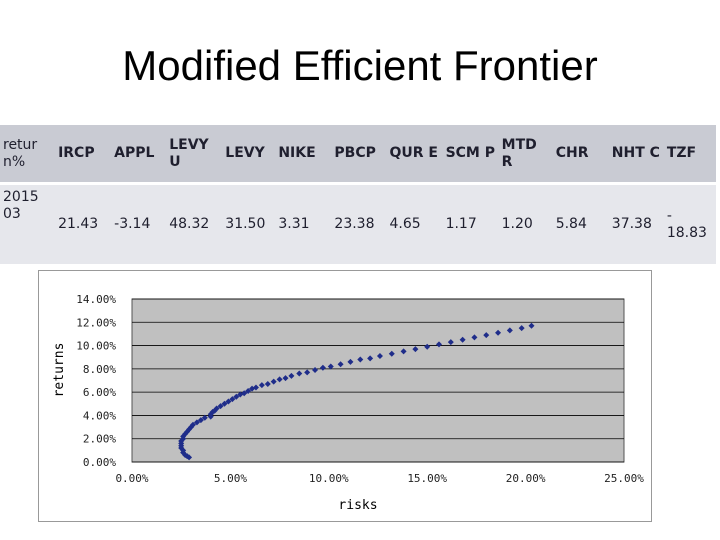 This screenshot has width=720, height=540. What do you see at coordinates (139, 223) in the screenshot?
I see `table-cell: -3.14` at bounding box center [139, 223].